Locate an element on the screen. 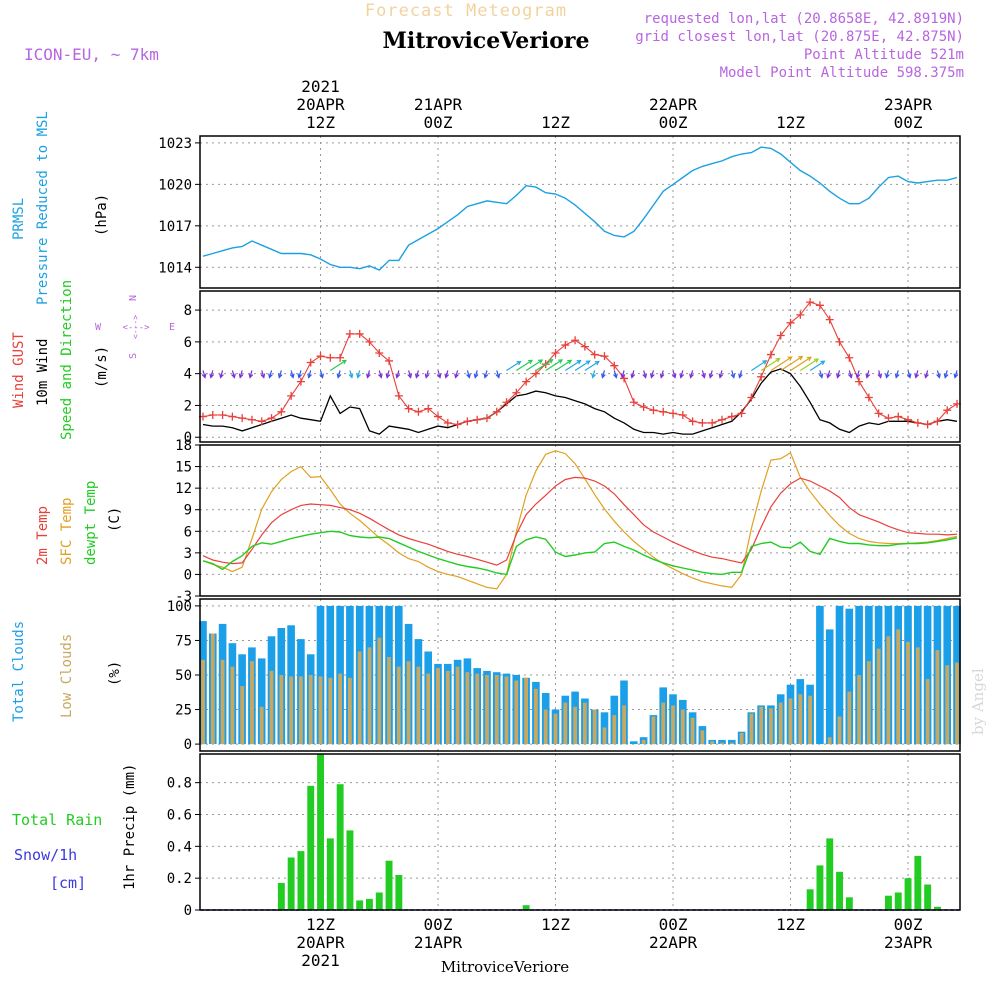  y-tick-label: 6 is located at coordinates (188, 343).